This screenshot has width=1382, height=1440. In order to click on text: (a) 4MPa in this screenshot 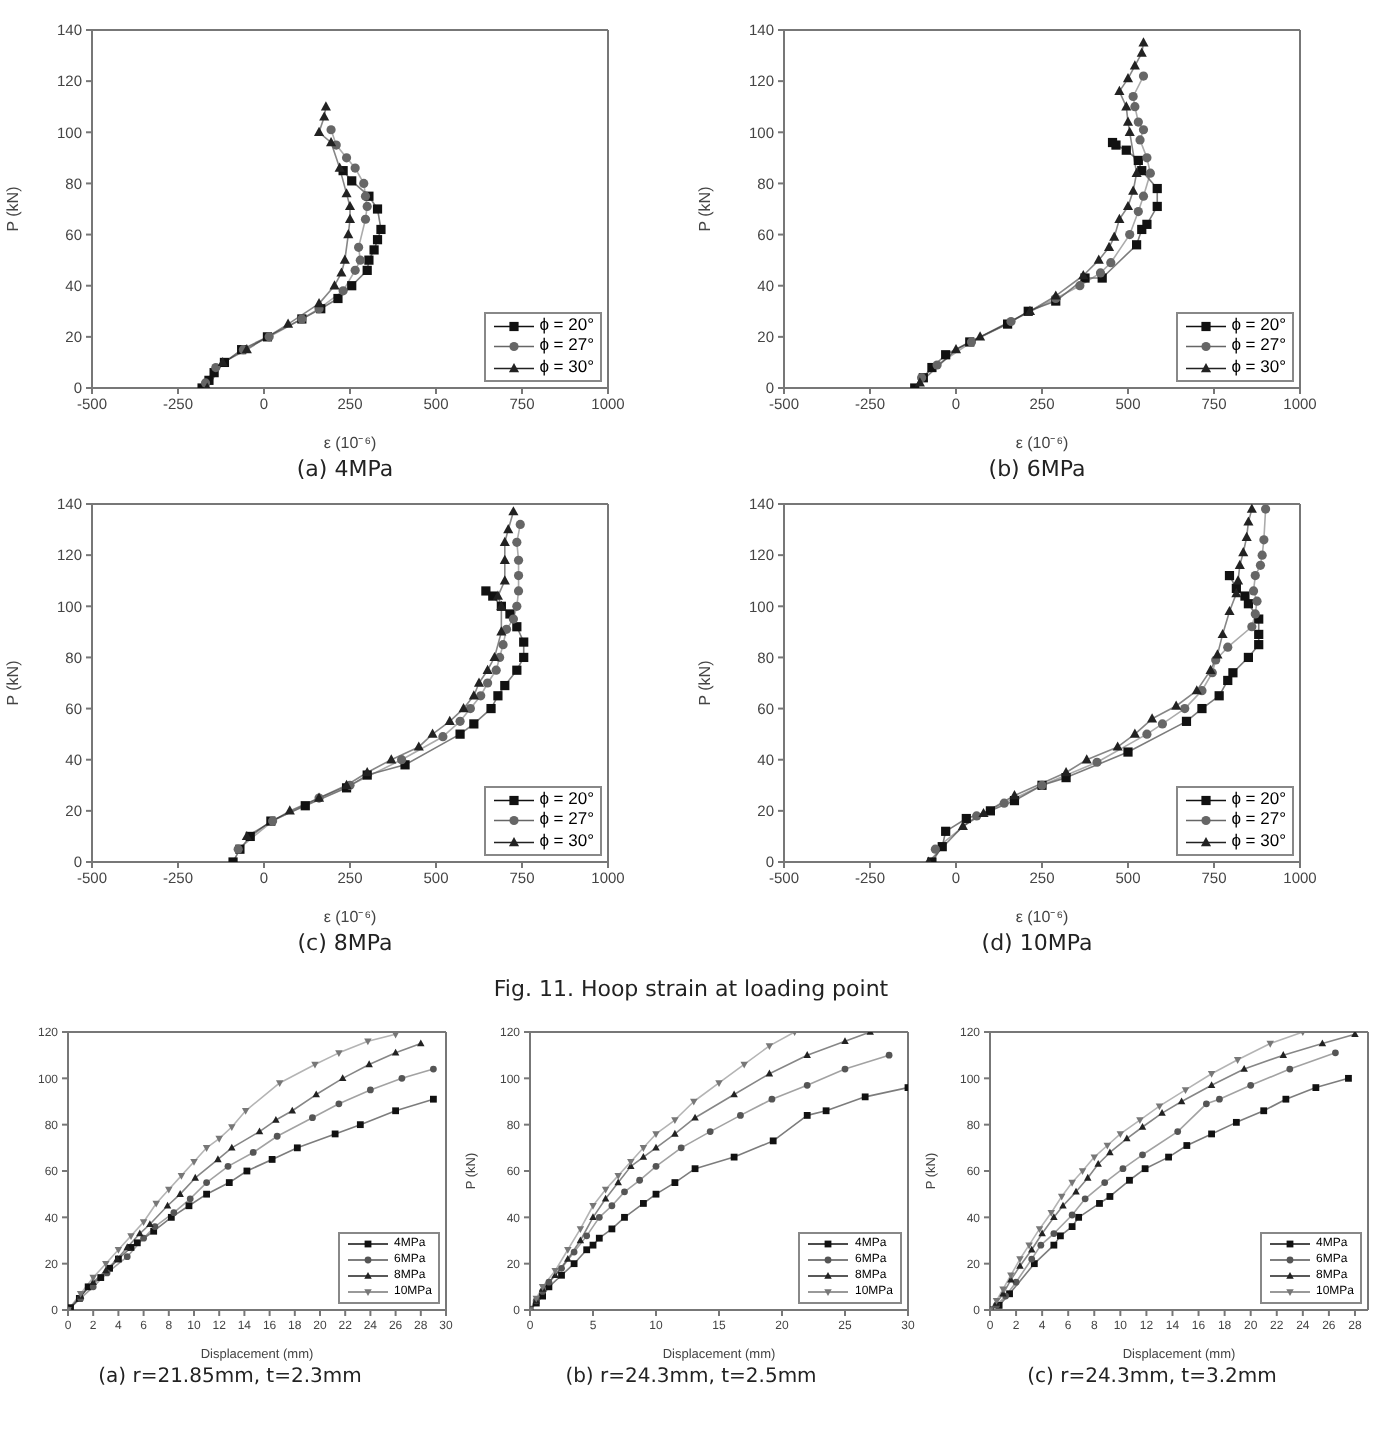, I will do `click(345, 469)`.